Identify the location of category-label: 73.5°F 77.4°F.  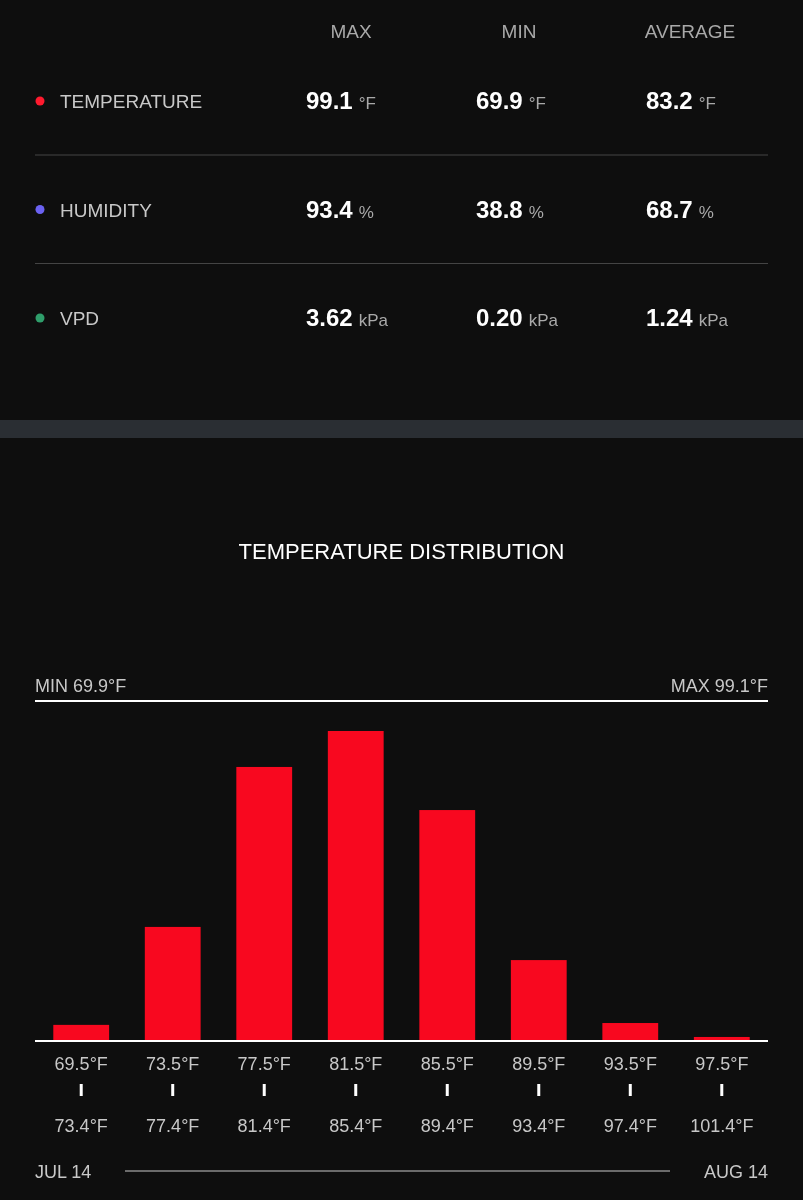
(173, 1095).